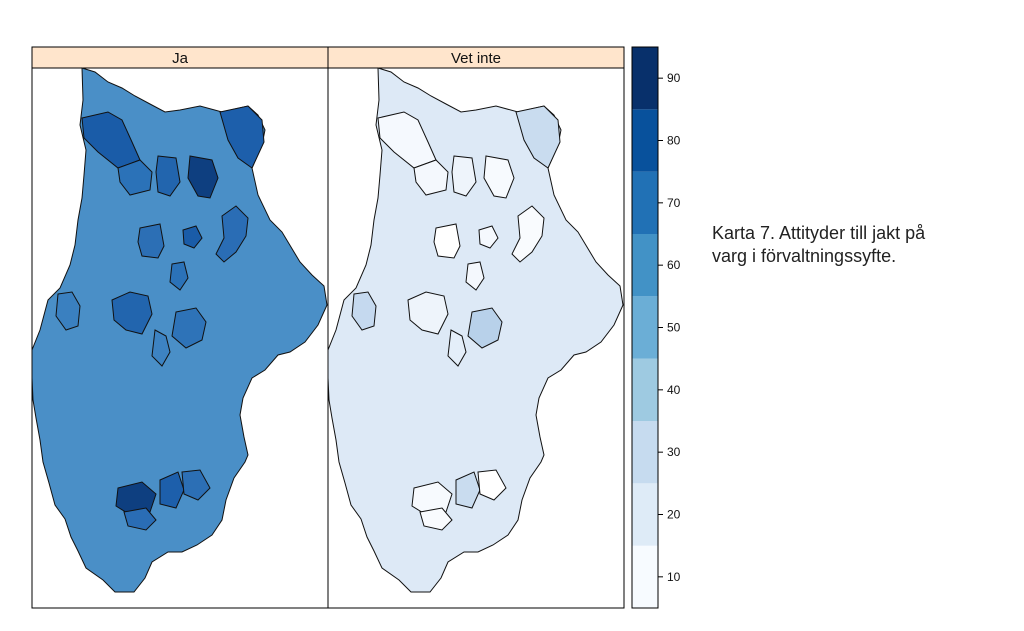  What do you see at coordinates (674, 203) in the screenshot?
I see `legend-tick-label: 70` at bounding box center [674, 203].